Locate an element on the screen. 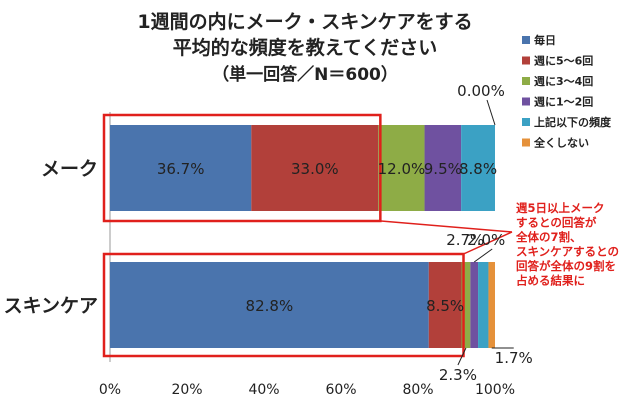  data-label: 0.00% is located at coordinates (481, 91).